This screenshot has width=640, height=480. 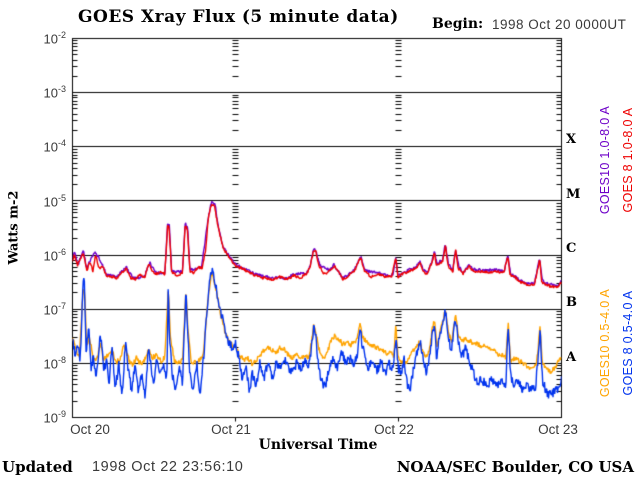 I want to click on flare-class-b: B, so click(x=571, y=302).